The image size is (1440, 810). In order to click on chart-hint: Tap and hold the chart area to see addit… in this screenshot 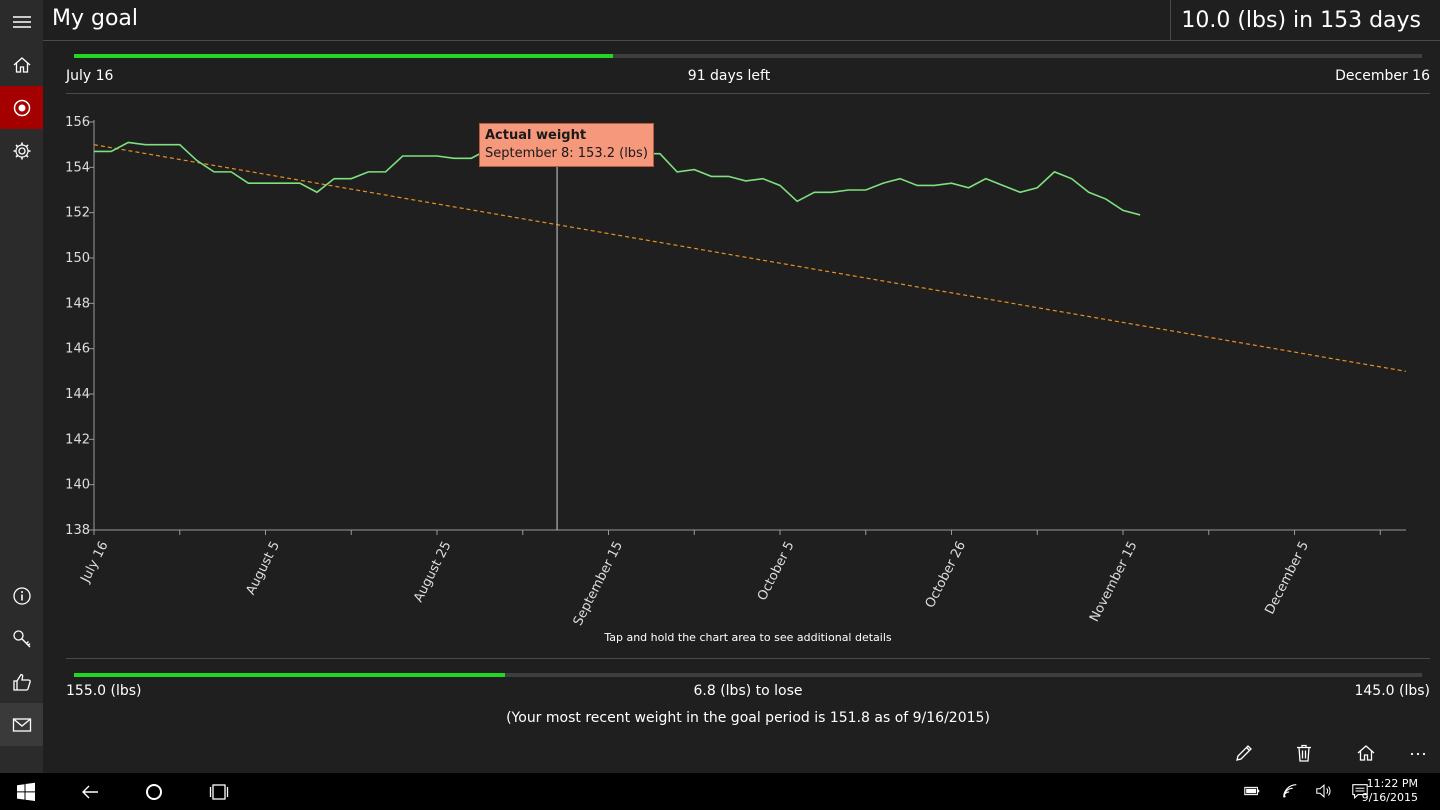, I will do `click(748, 637)`.